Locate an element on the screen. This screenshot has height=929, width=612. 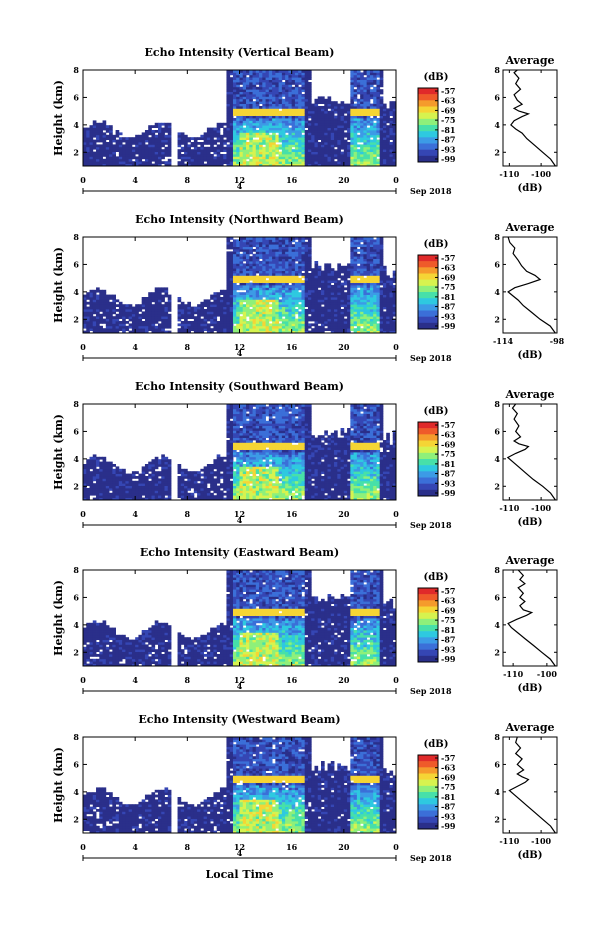
colorbar-tick-label: -93 is located at coordinates (448, 316).